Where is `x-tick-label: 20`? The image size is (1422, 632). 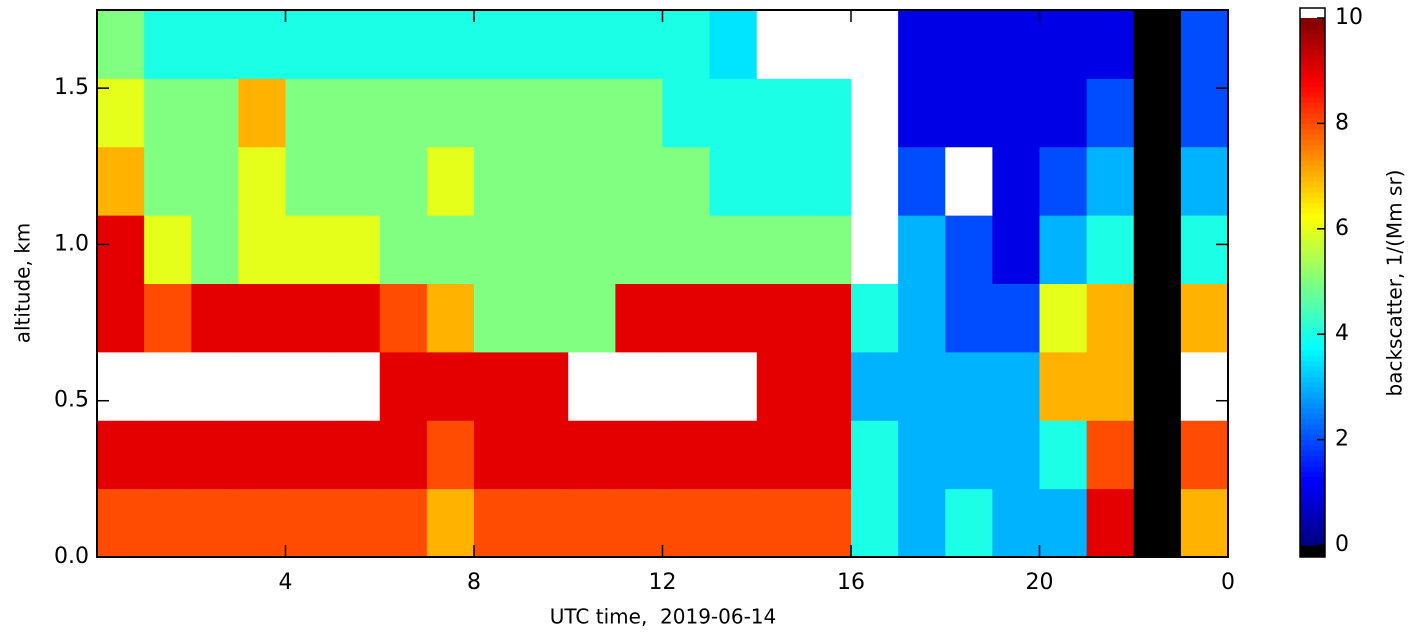 x-tick-label: 20 is located at coordinates (1040, 582).